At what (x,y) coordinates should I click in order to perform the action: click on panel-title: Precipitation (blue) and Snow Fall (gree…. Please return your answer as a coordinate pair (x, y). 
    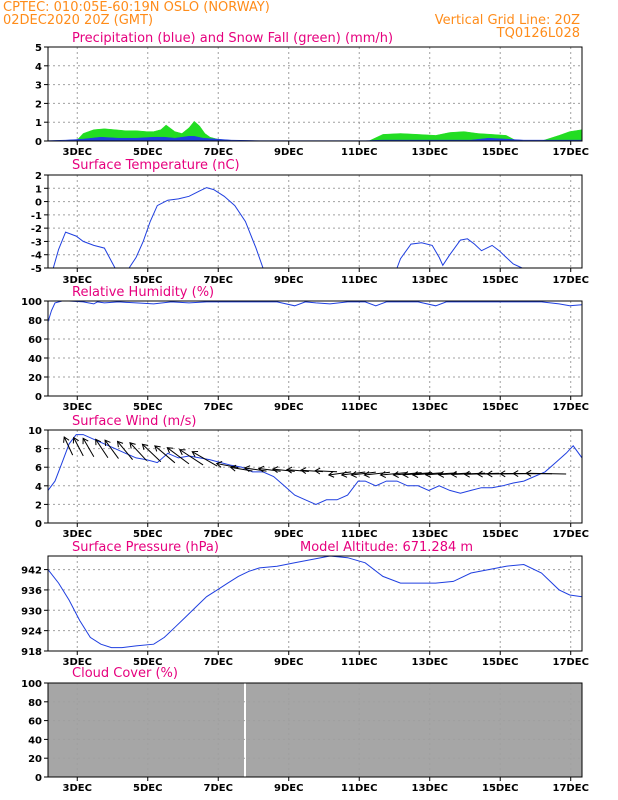
    Looking at the image, I should click on (232, 38).